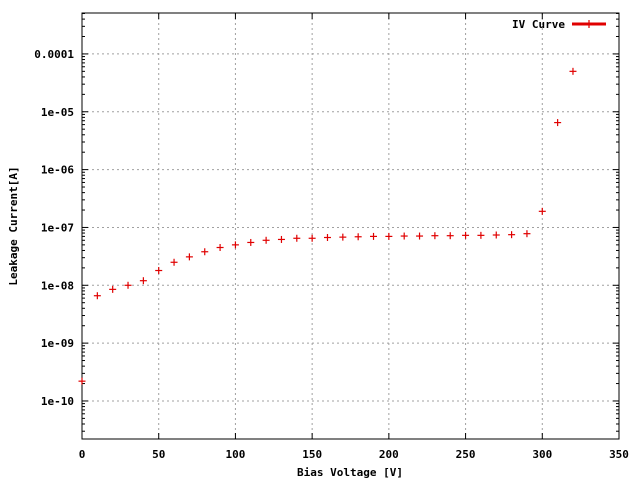 The image size is (640, 480). I want to click on x-tick-label: 200, so click(389, 454).